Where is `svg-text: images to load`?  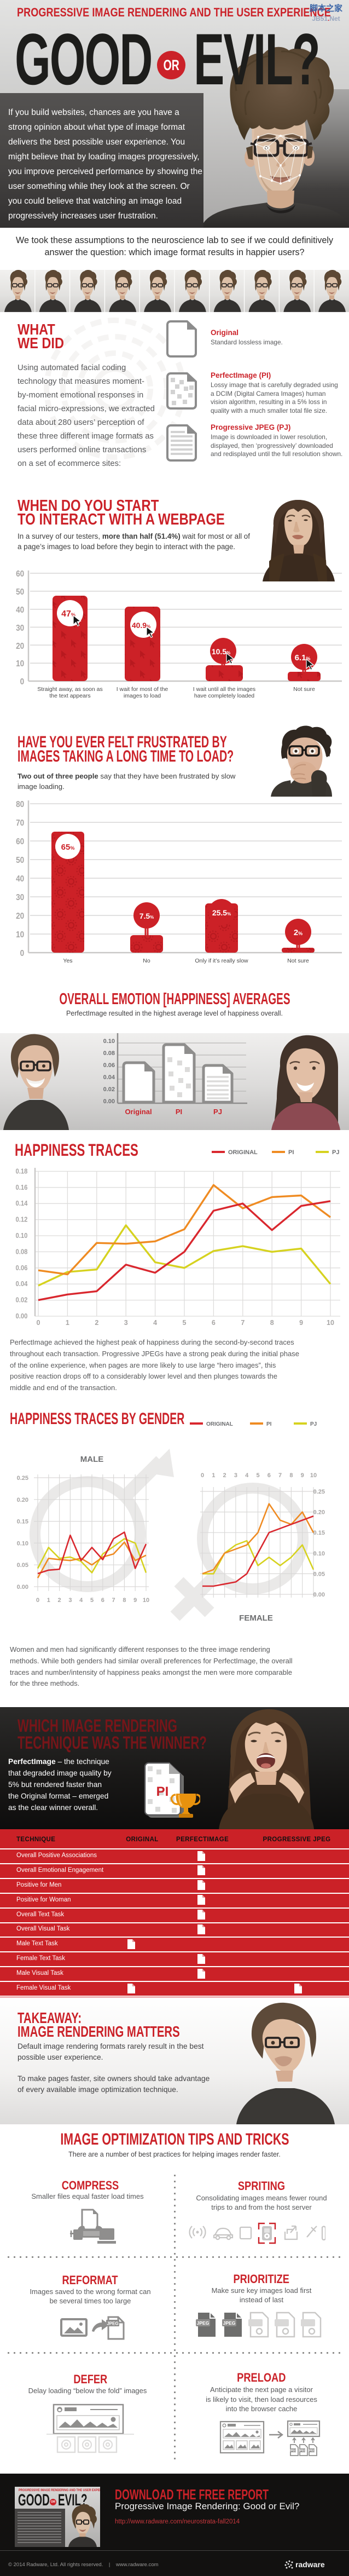
svg-text: images to load is located at coordinates (142, 696).